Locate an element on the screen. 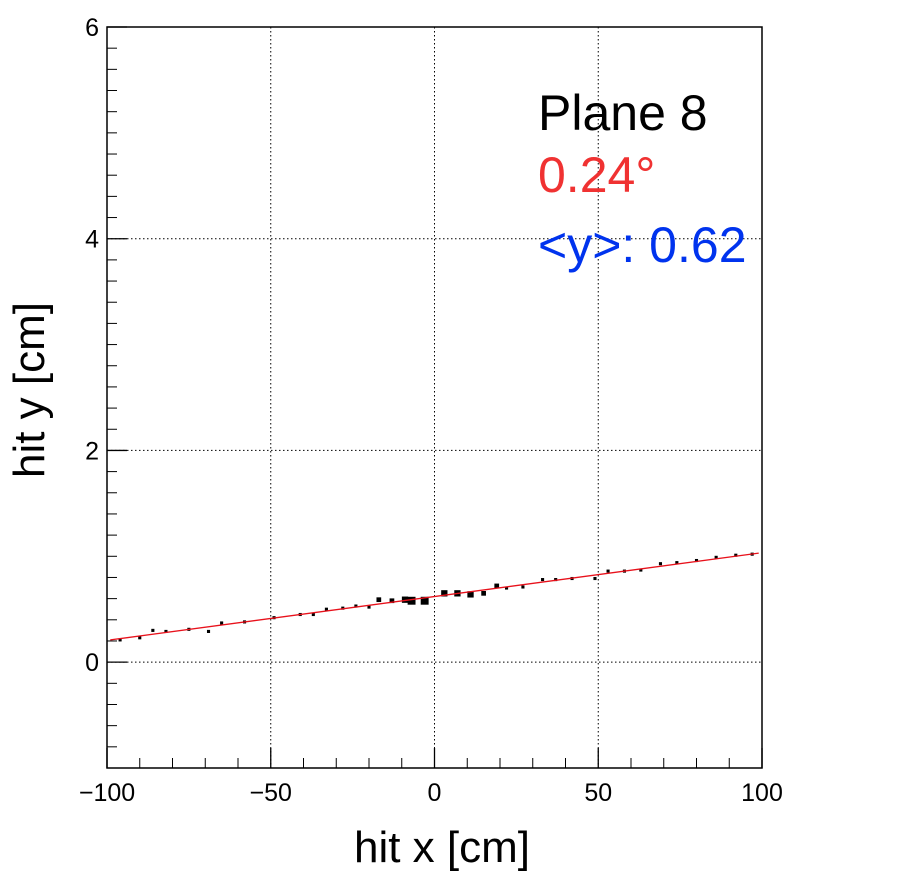 The width and height of the screenshot is (898, 875). plane-annotation: Plane 8 is located at coordinates (623, 113).